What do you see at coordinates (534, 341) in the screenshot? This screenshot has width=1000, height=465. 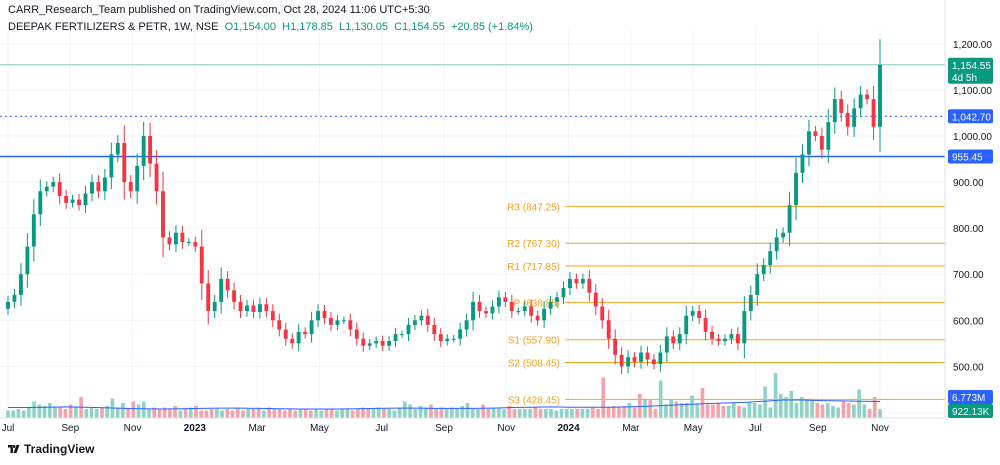 I see `pivot-label: S1 (557.90)` at bounding box center [534, 341].